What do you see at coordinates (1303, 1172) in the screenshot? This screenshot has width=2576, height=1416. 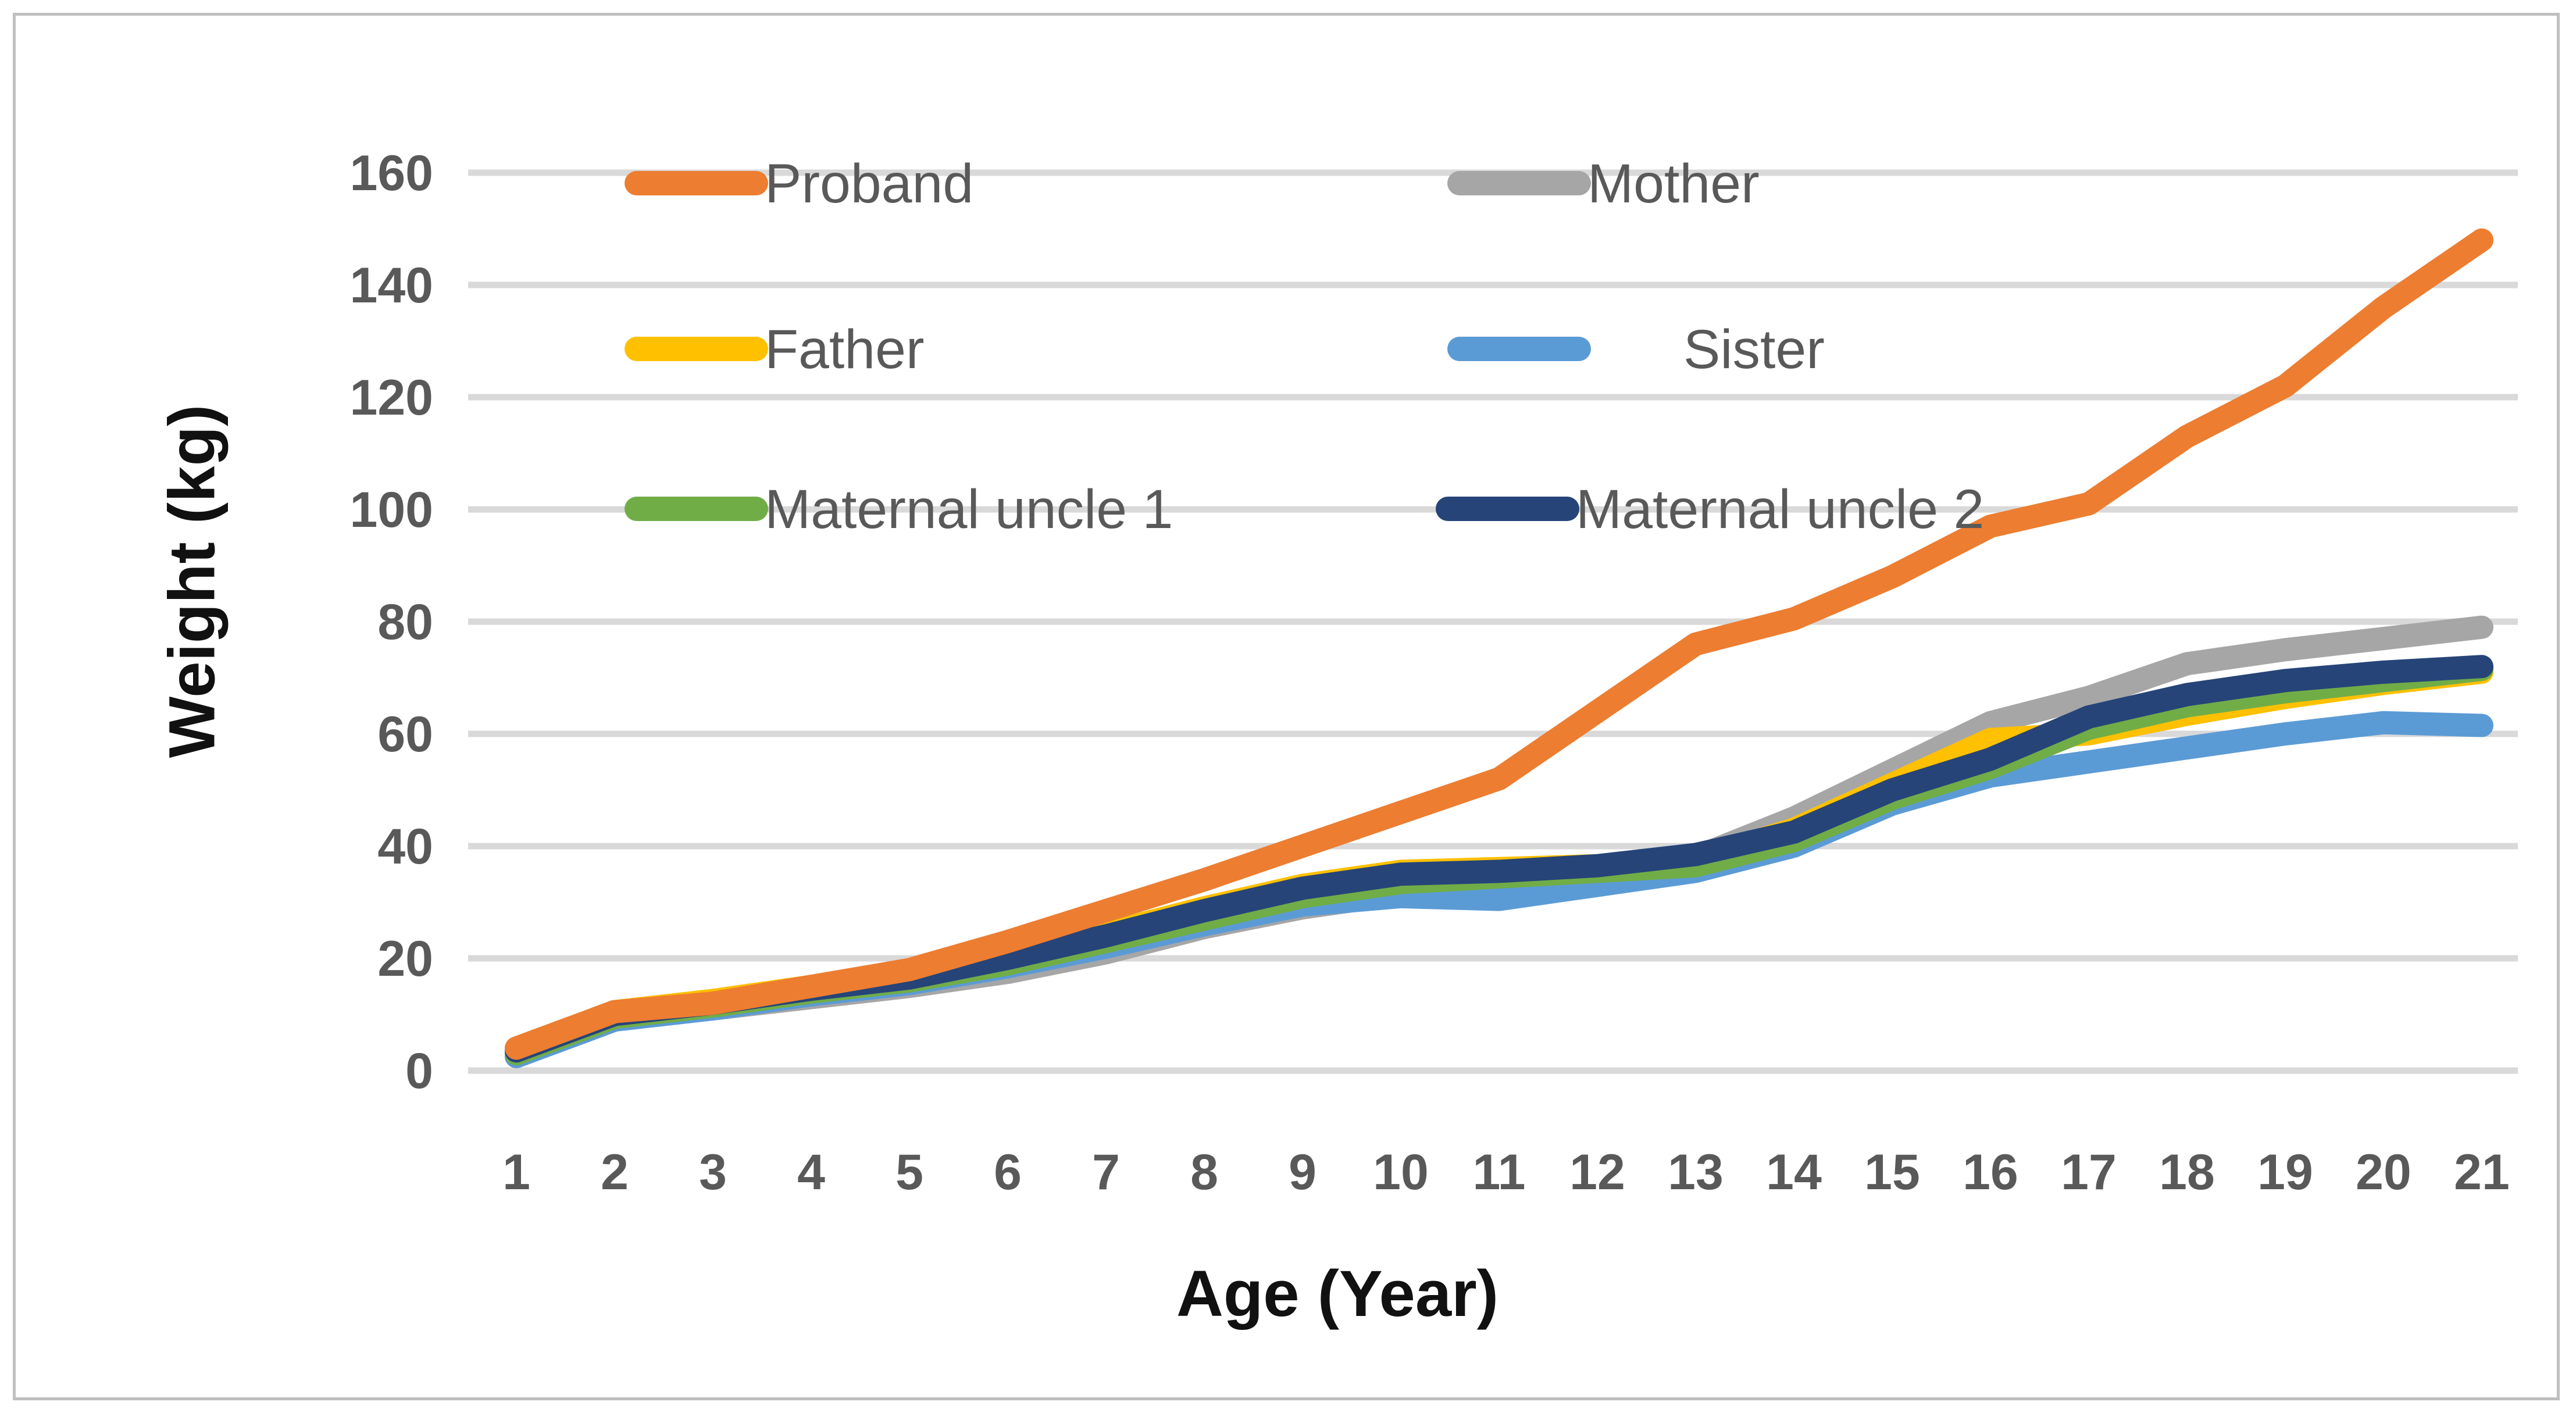 I see `x-tick-label: 9` at bounding box center [1303, 1172].